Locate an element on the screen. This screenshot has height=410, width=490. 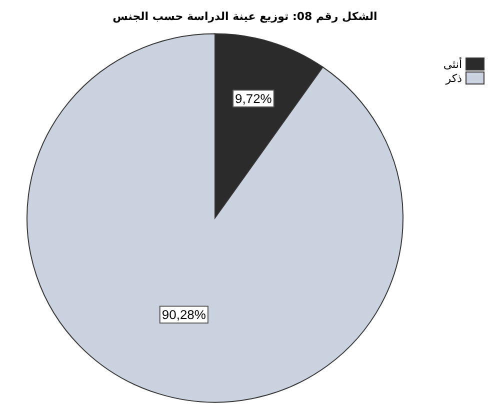
data-label: 90,28% is located at coordinates (184, 314).